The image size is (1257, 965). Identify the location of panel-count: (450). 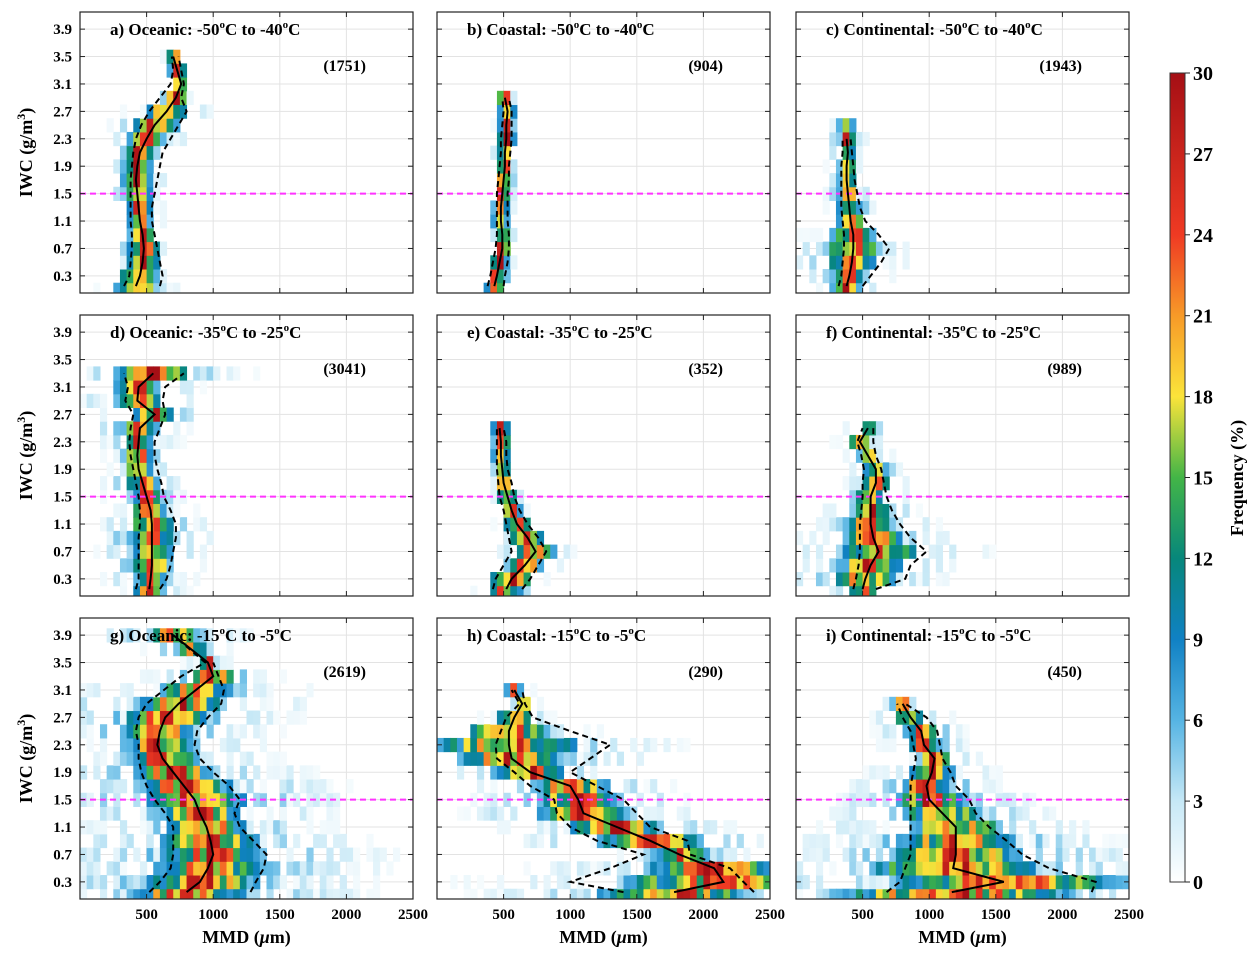
(1064, 672).